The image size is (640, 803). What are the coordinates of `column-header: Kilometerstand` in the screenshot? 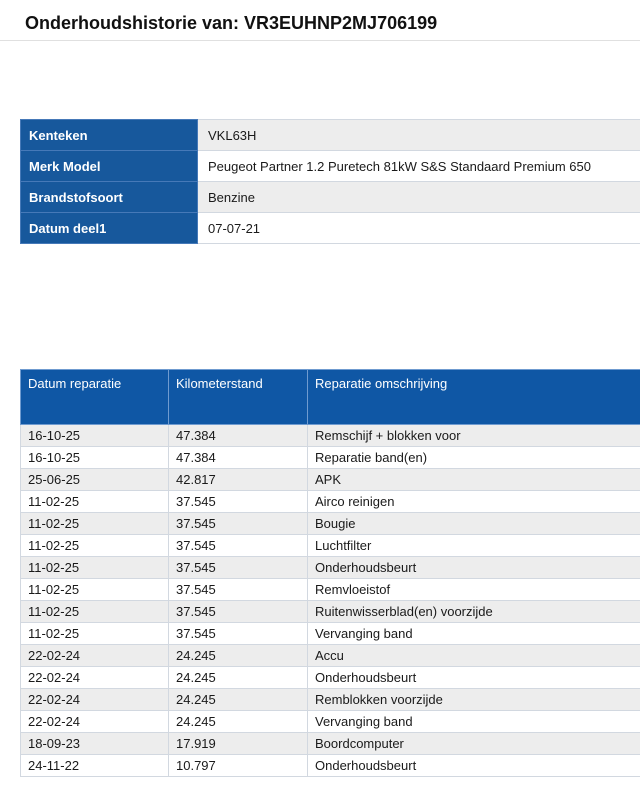 It's located at (238, 397).